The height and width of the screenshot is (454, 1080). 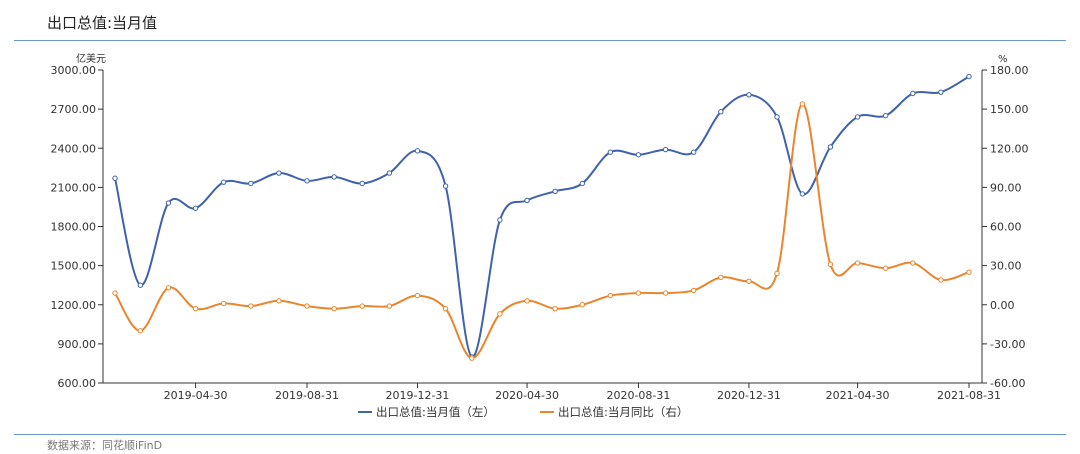 I want to click on left-tick-label: 900.00, so click(x=77, y=344).